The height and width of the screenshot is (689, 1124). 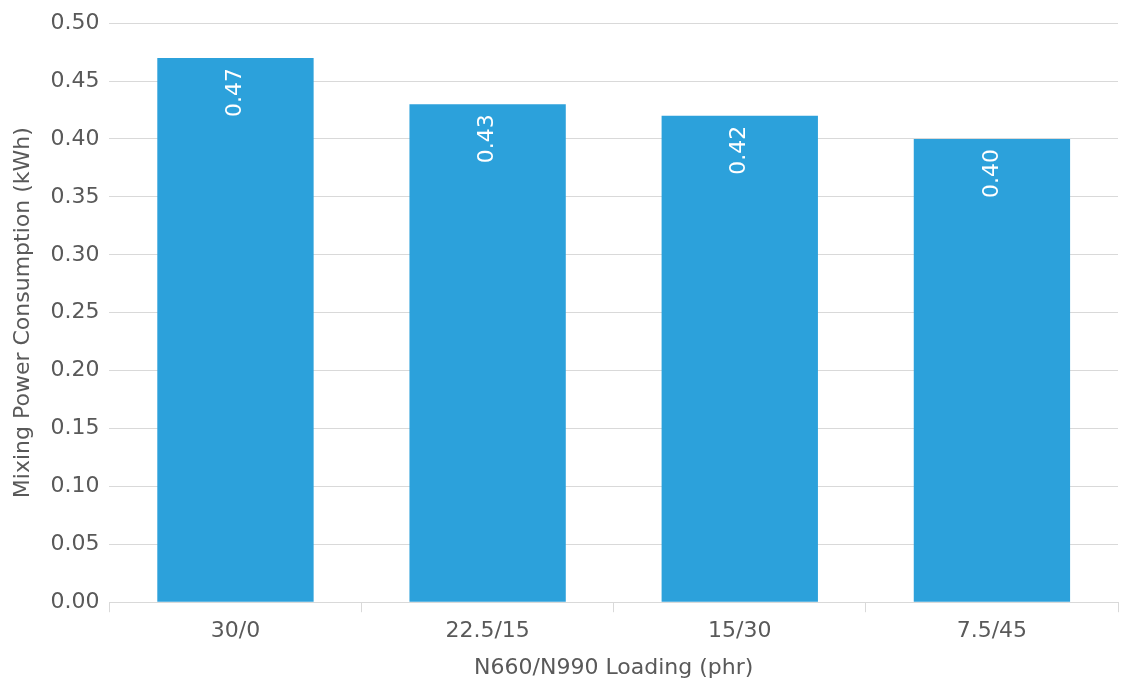 I want to click on y-tick-label: 0.05, so click(x=75, y=543).